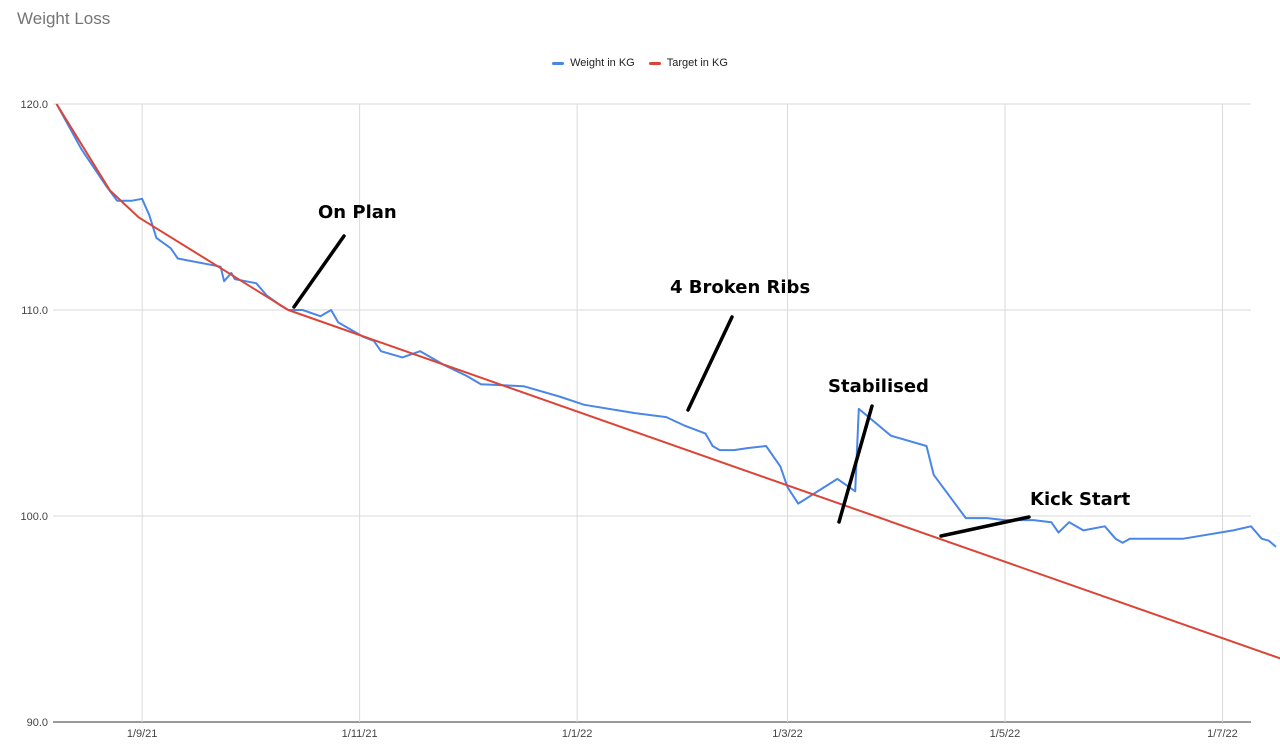 This screenshot has width=1280, height=755. I want to click on x-tick-label: 1/11/21, so click(360, 734).